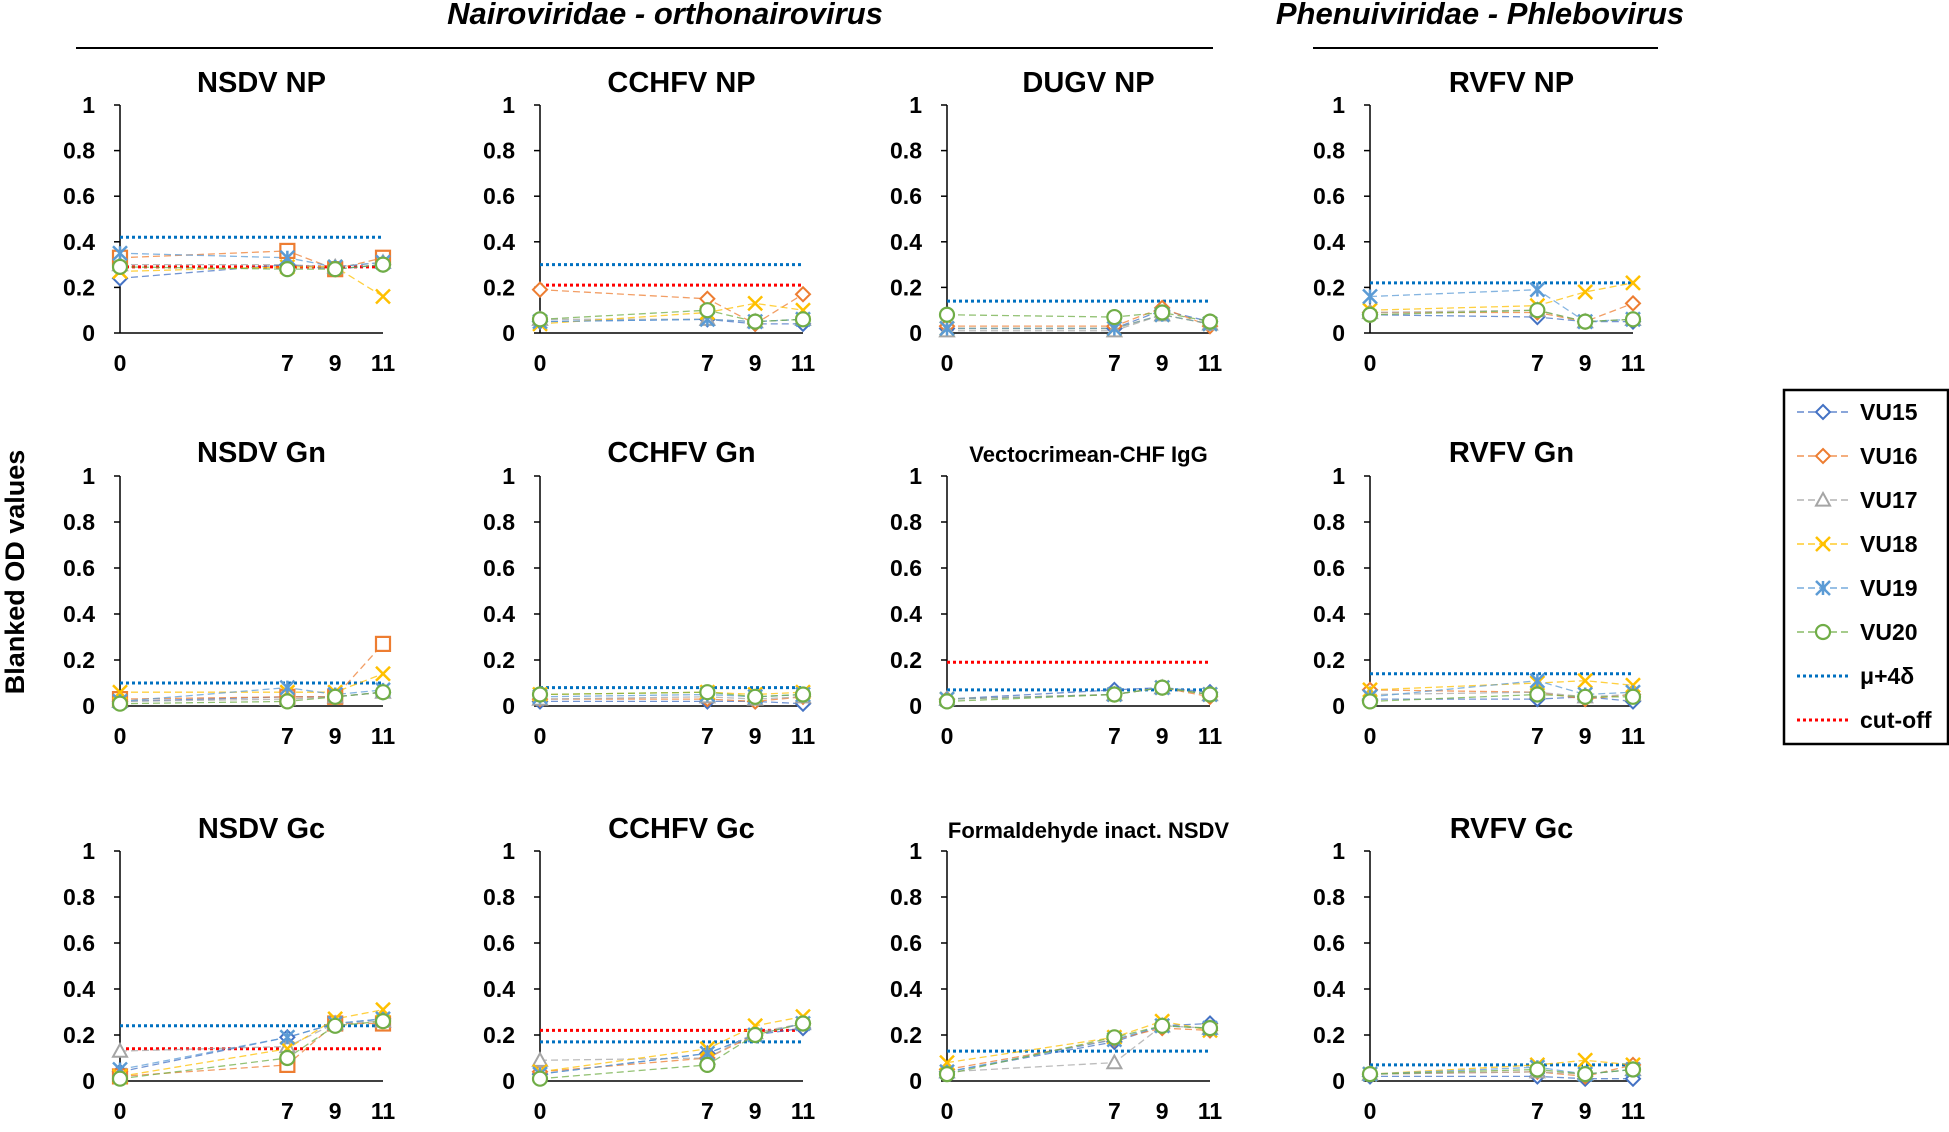  Describe the element at coordinates (649, 593) in the screenshot. I see `panel-cchfv-gn: CCHFV Gn 0 0.2 0.4 0.6 0.8 1 0 7 9 11` at that location.